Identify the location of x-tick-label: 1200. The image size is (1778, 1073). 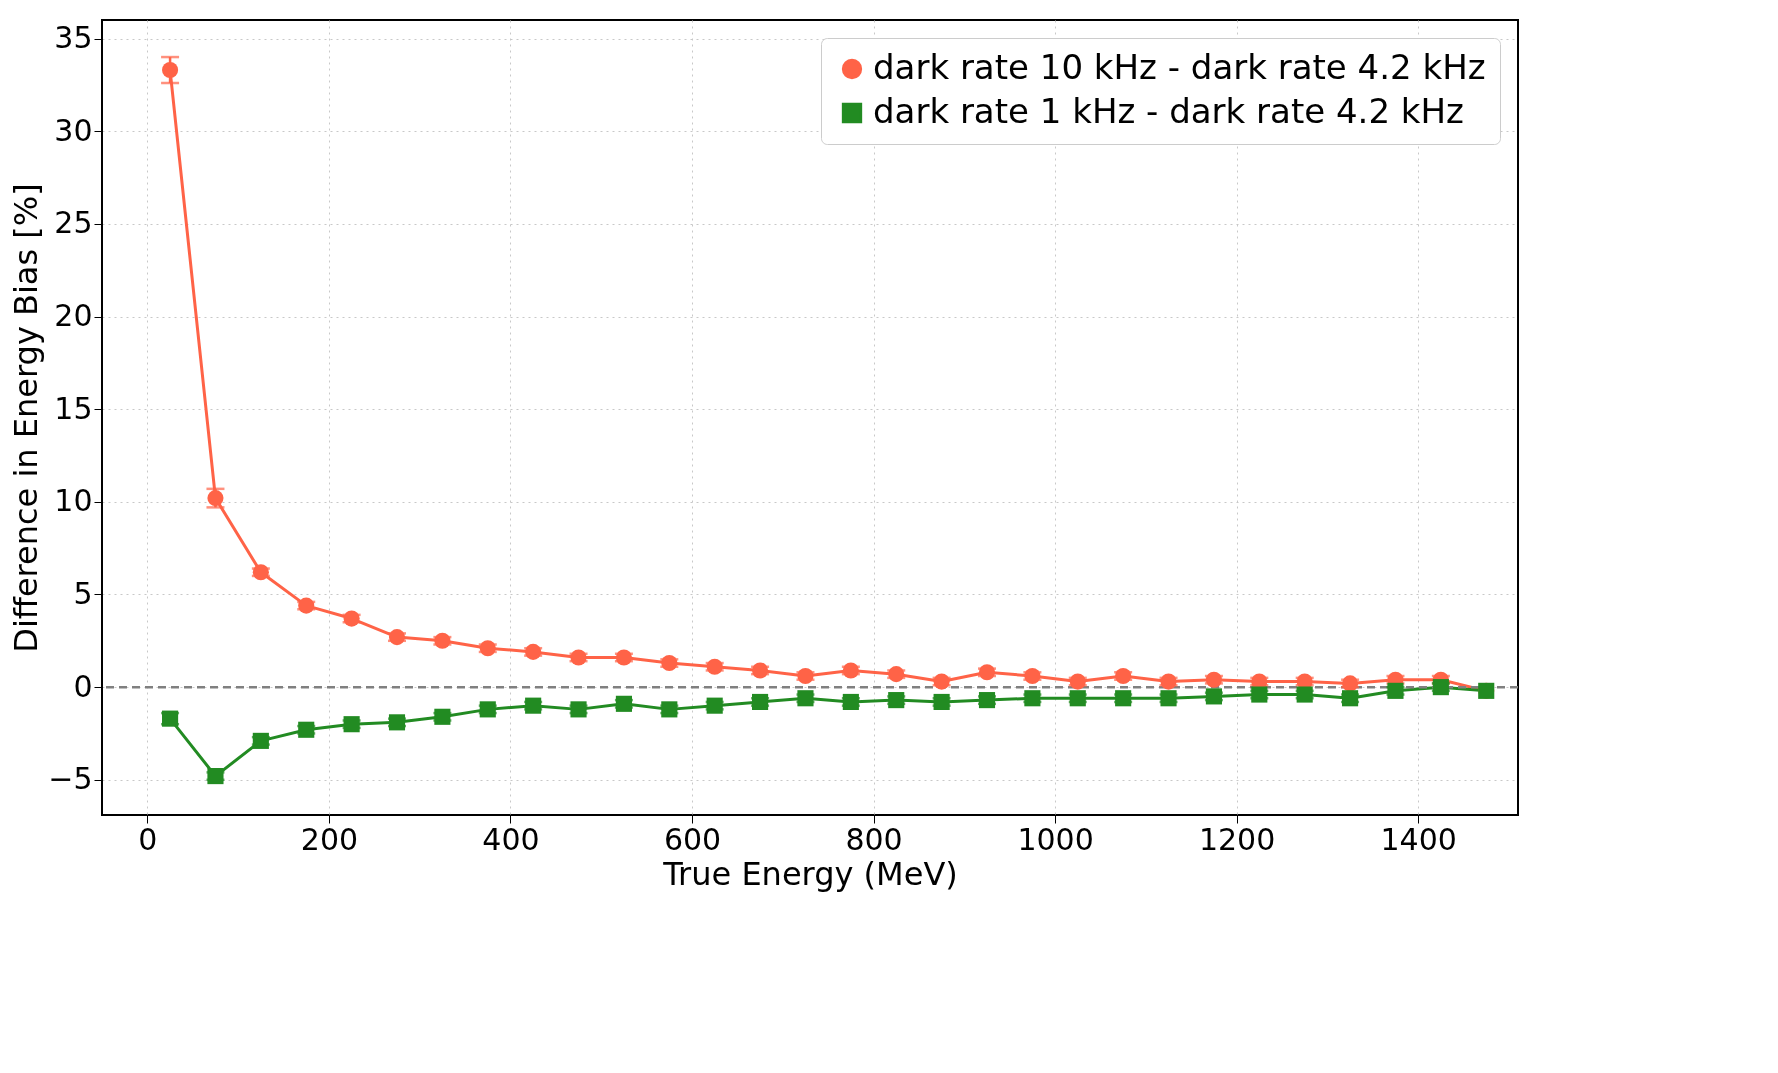
(1237, 839).